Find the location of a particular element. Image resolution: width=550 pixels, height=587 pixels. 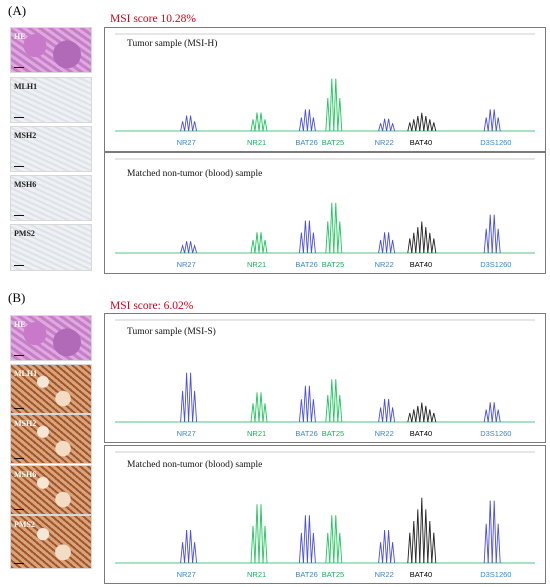

marker-label-bat40: BAT40 is located at coordinates (421, 142).